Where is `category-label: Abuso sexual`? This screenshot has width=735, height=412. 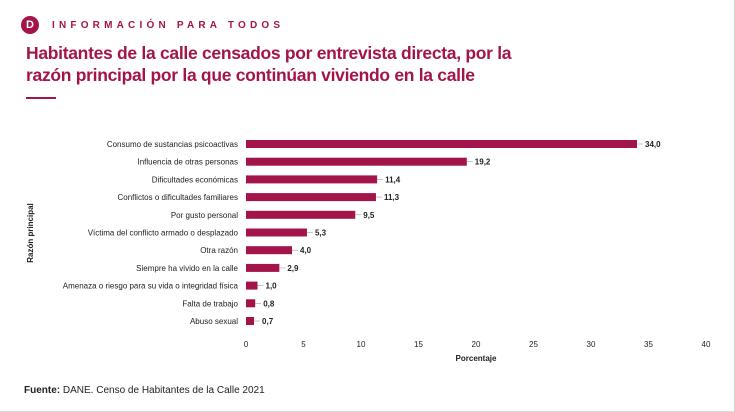 category-label: Abuso sexual is located at coordinates (214, 321).